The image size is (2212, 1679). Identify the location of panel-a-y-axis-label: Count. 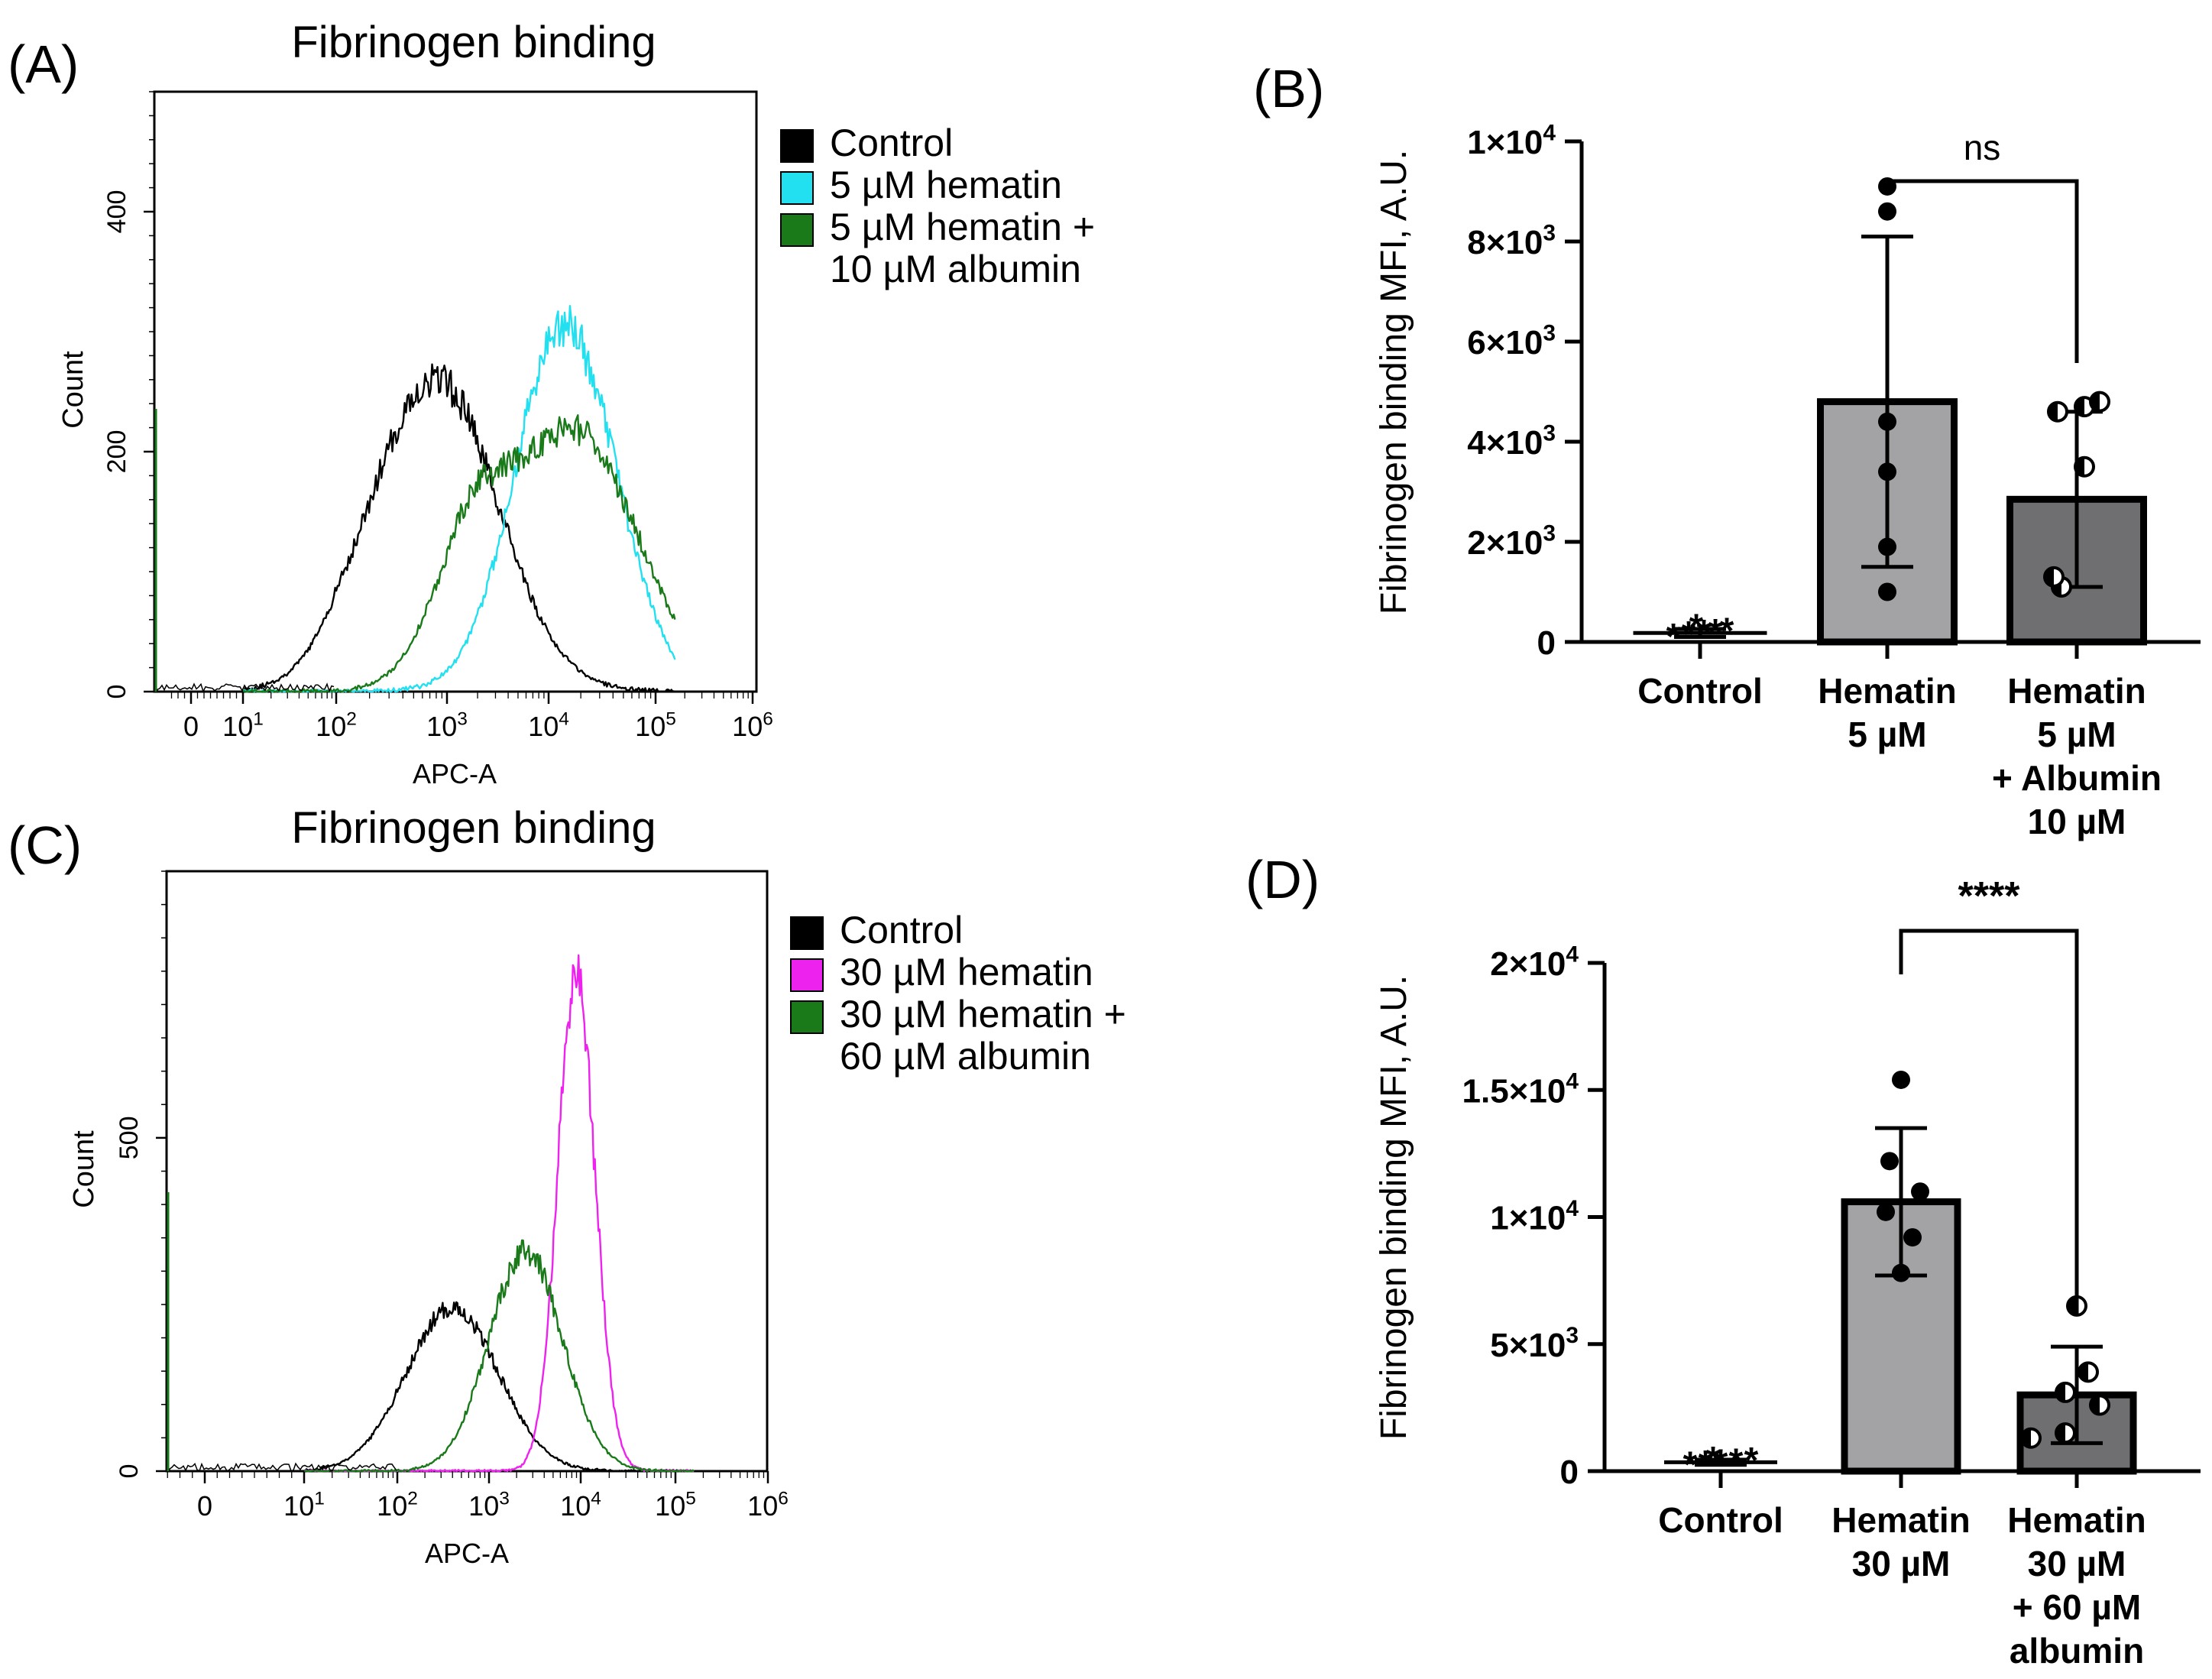
(73, 390).